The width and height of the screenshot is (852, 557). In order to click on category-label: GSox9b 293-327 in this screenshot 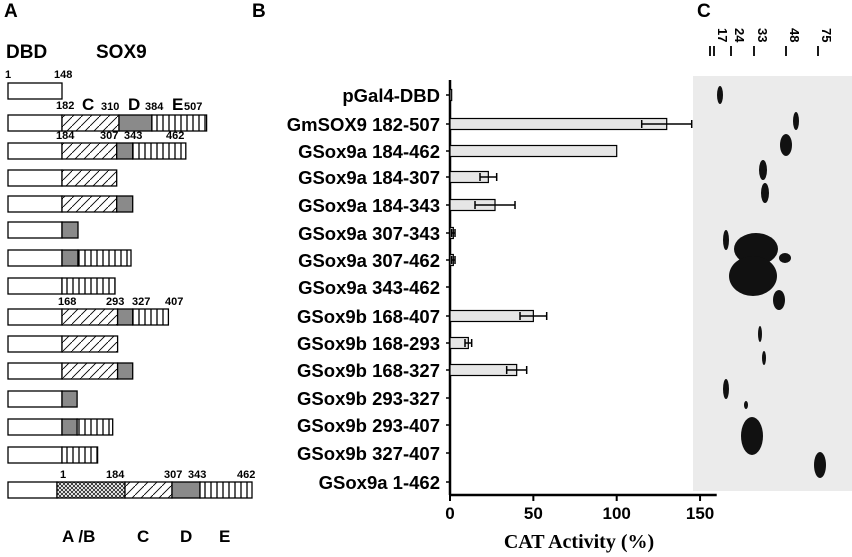, I will do `click(368, 398)`.